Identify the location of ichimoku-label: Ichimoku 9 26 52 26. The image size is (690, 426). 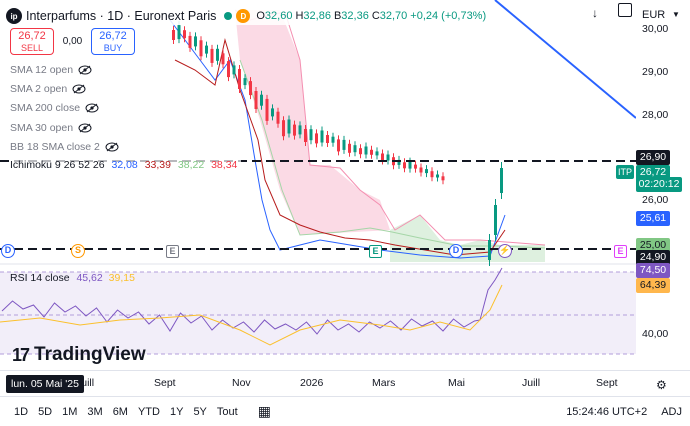
(57, 165).